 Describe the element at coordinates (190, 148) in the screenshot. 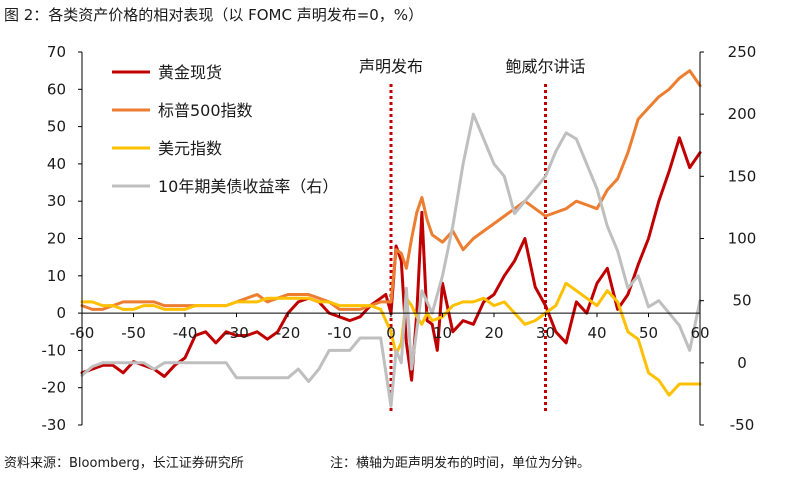

I see `legend-label-2: 美元指数` at that location.